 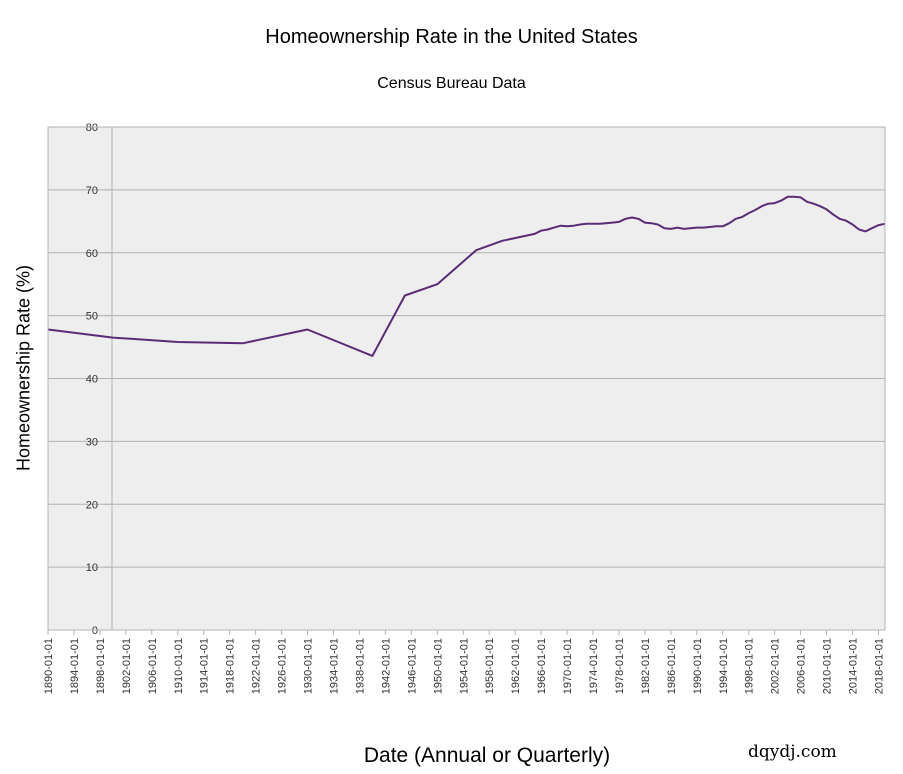 I want to click on x-tick-label: 1974-01-01, so click(x=594, y=666).